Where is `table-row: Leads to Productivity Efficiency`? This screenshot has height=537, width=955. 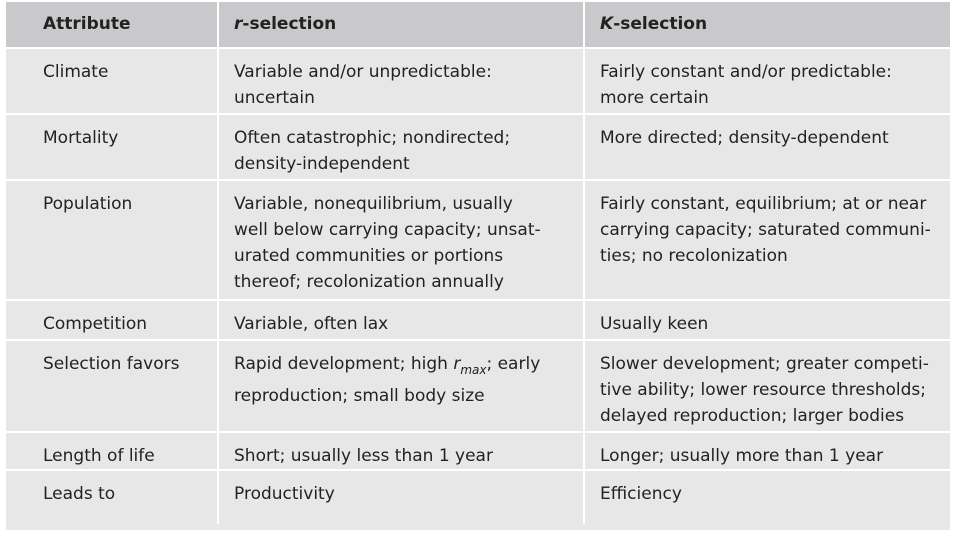
table-row: Leads to Productivity Efficiency is located at coordinates (478, 496).